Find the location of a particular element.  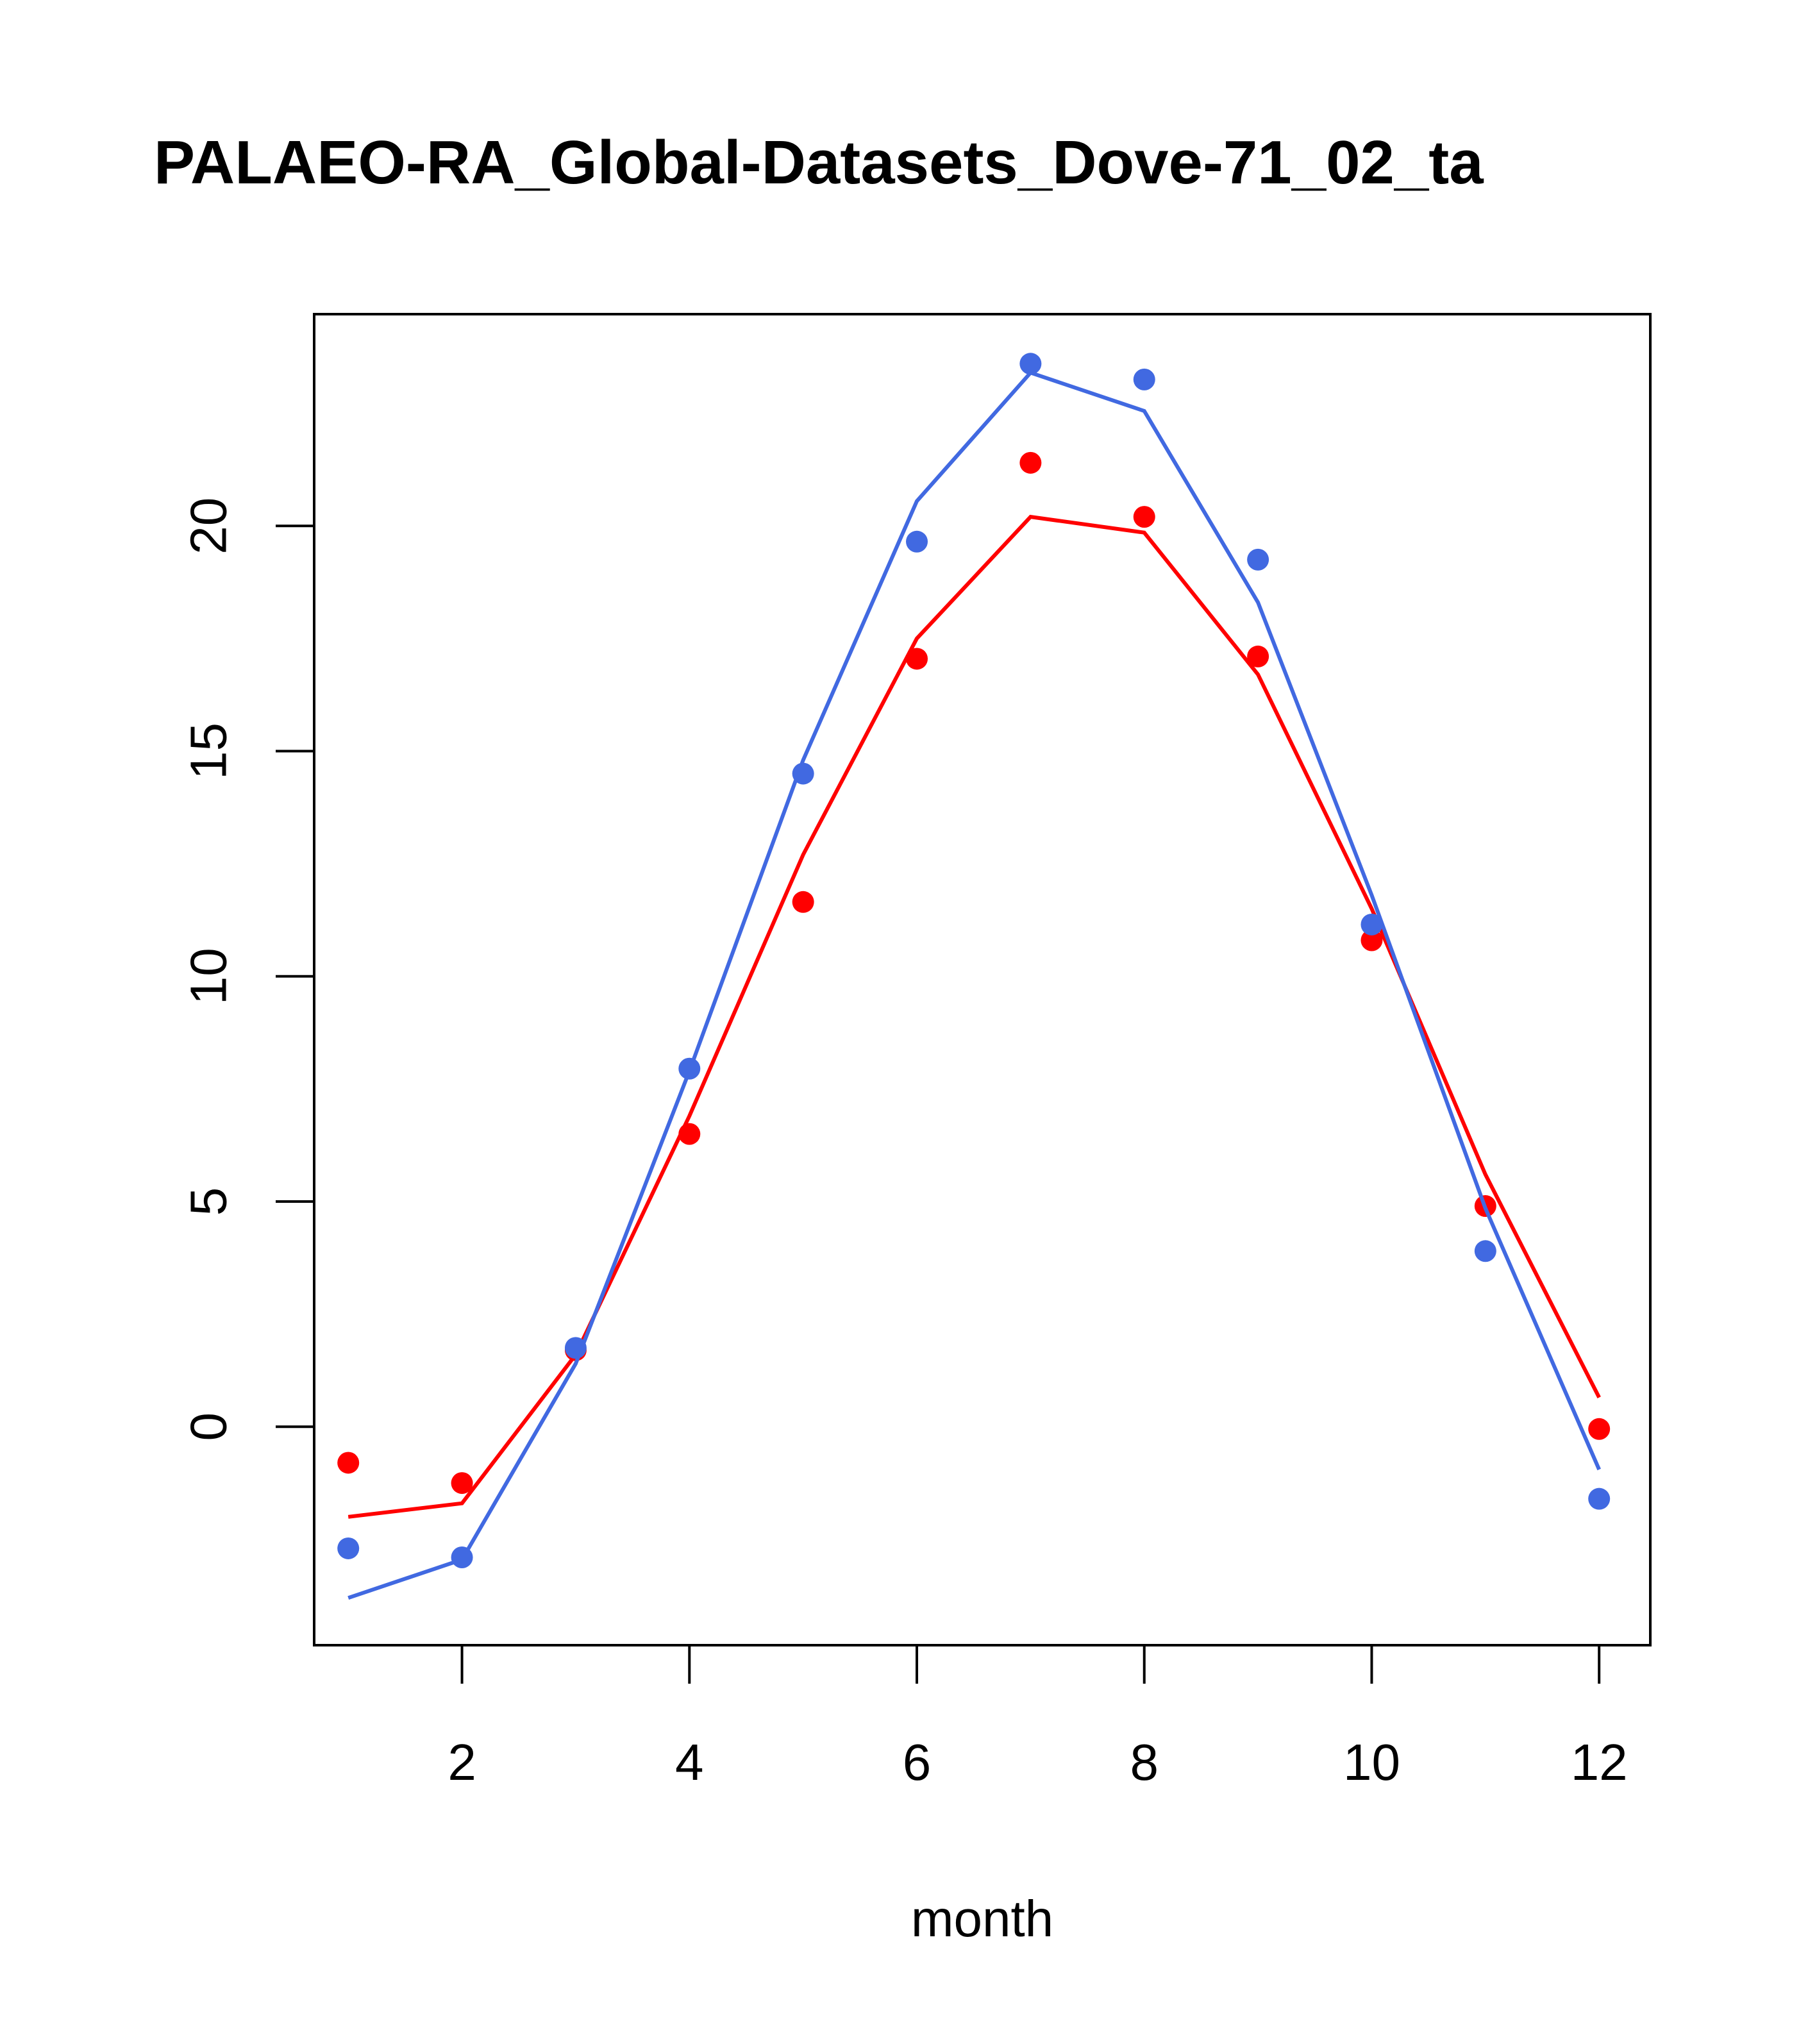

y-tick-label: 5 is located at coordinates (208, 1201).